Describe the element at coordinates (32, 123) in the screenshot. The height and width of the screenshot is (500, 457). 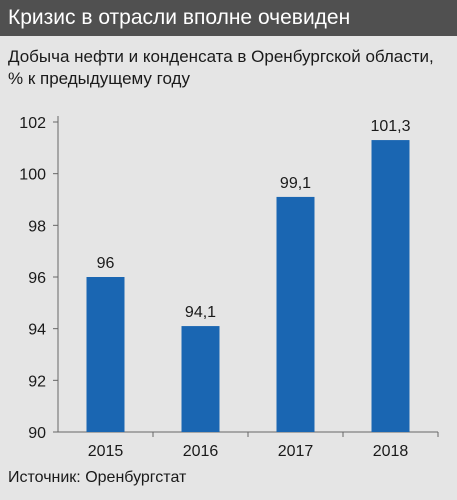
I see `y-tick-label: 102` at that location.